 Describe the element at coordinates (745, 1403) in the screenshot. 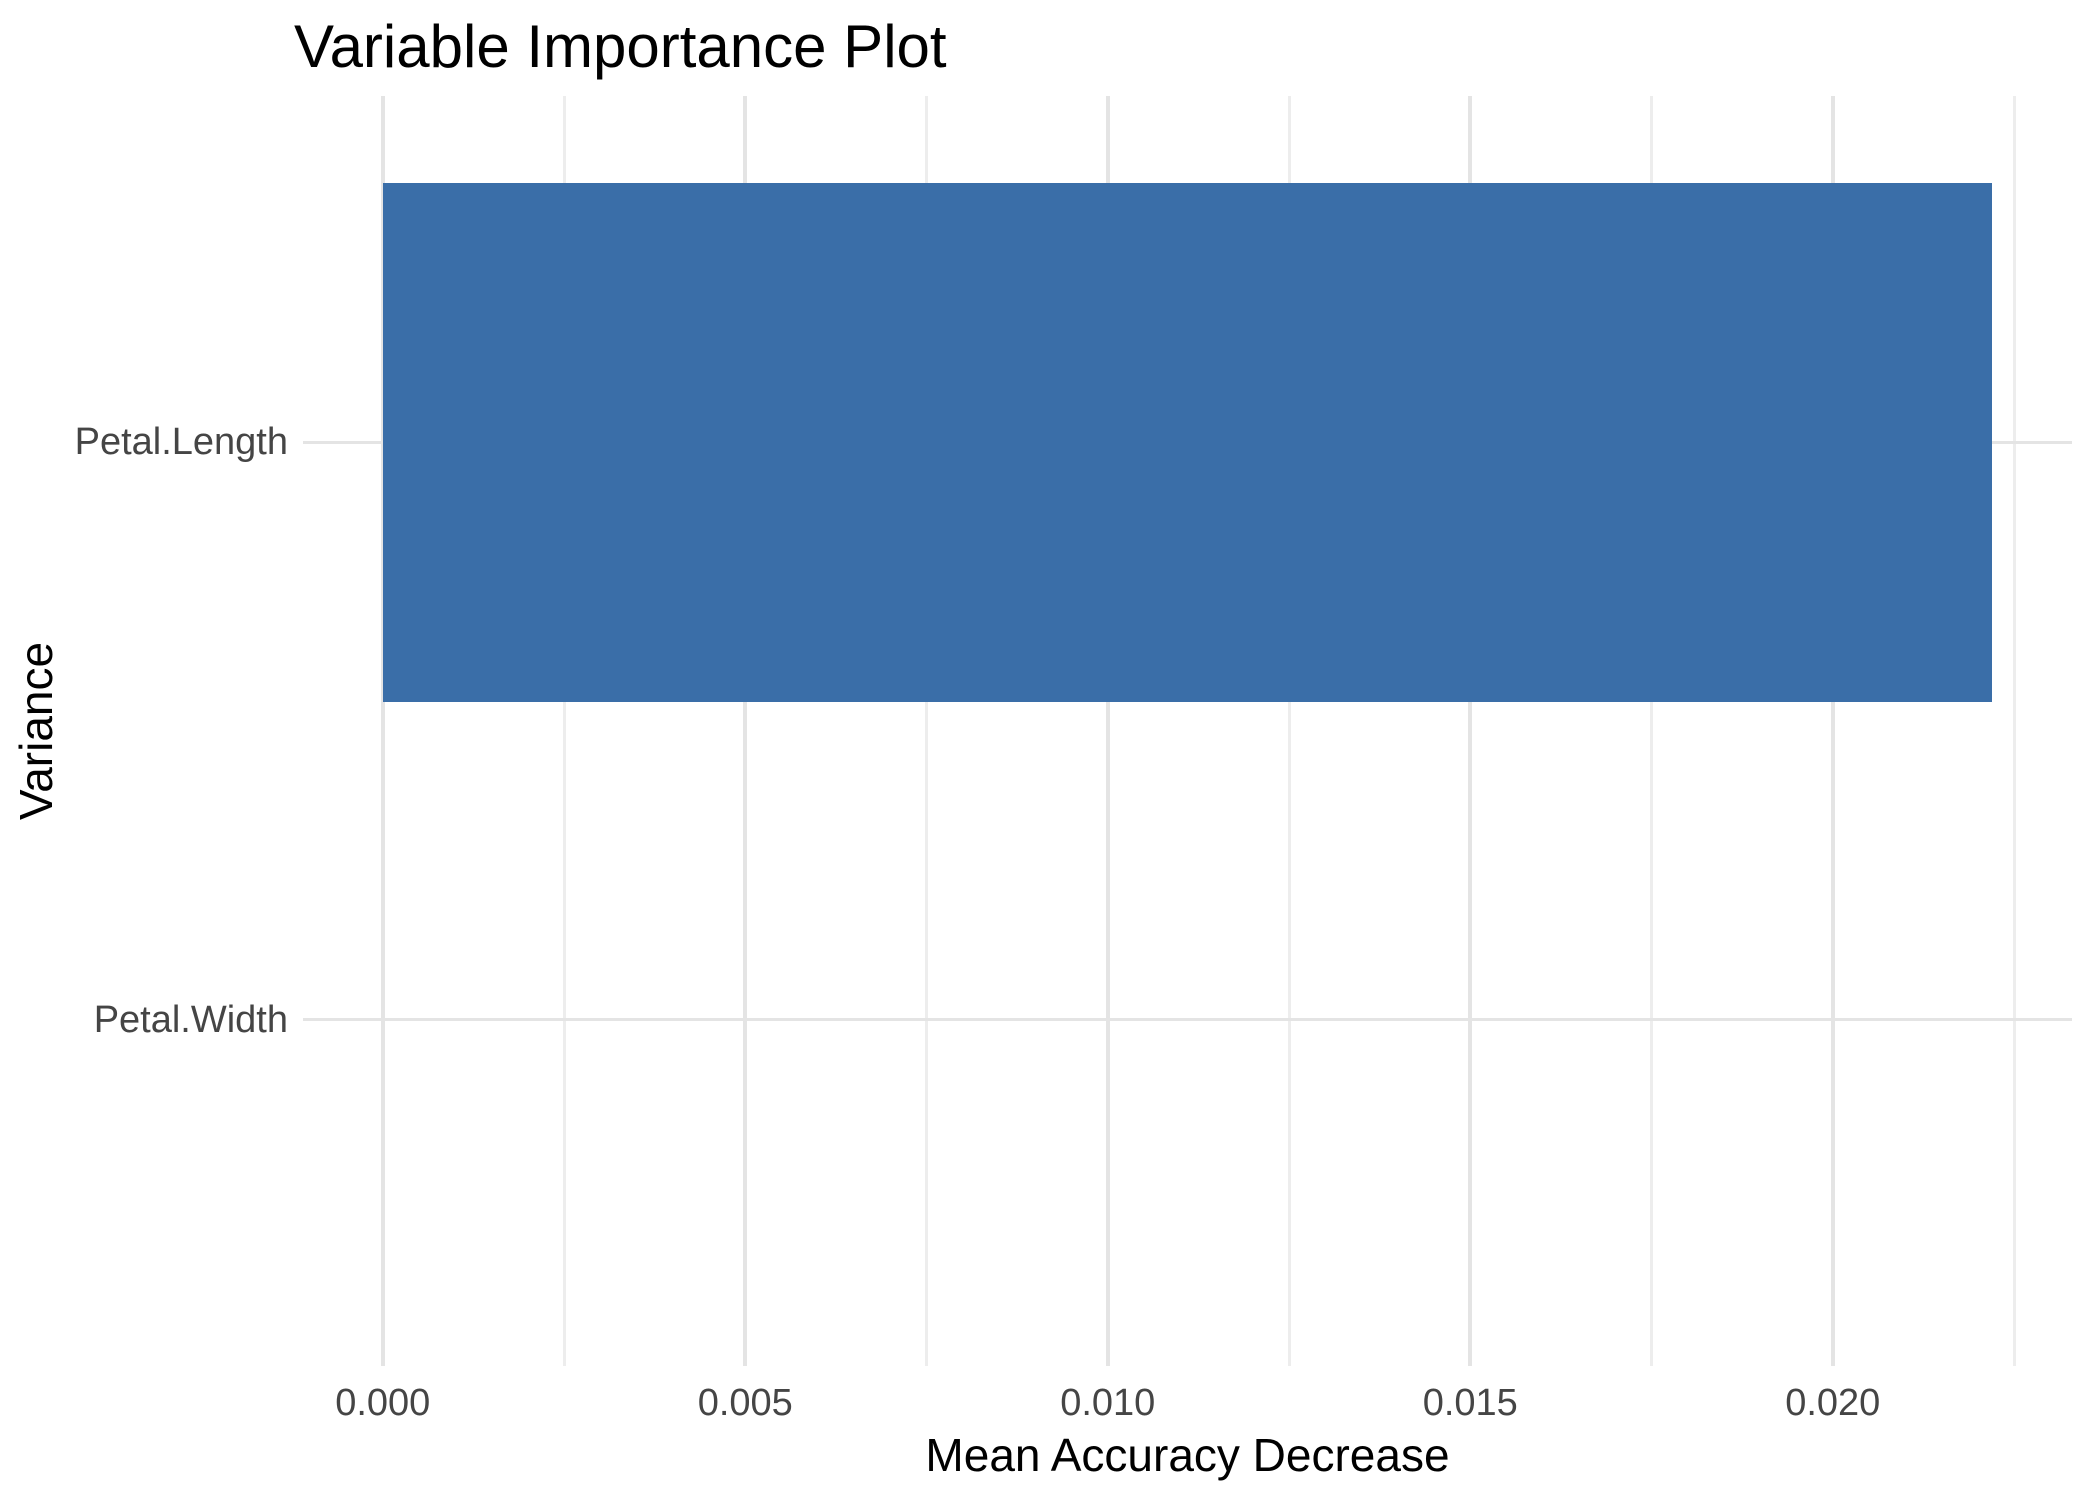

I see `x-tick-label: 0.005` at that location.